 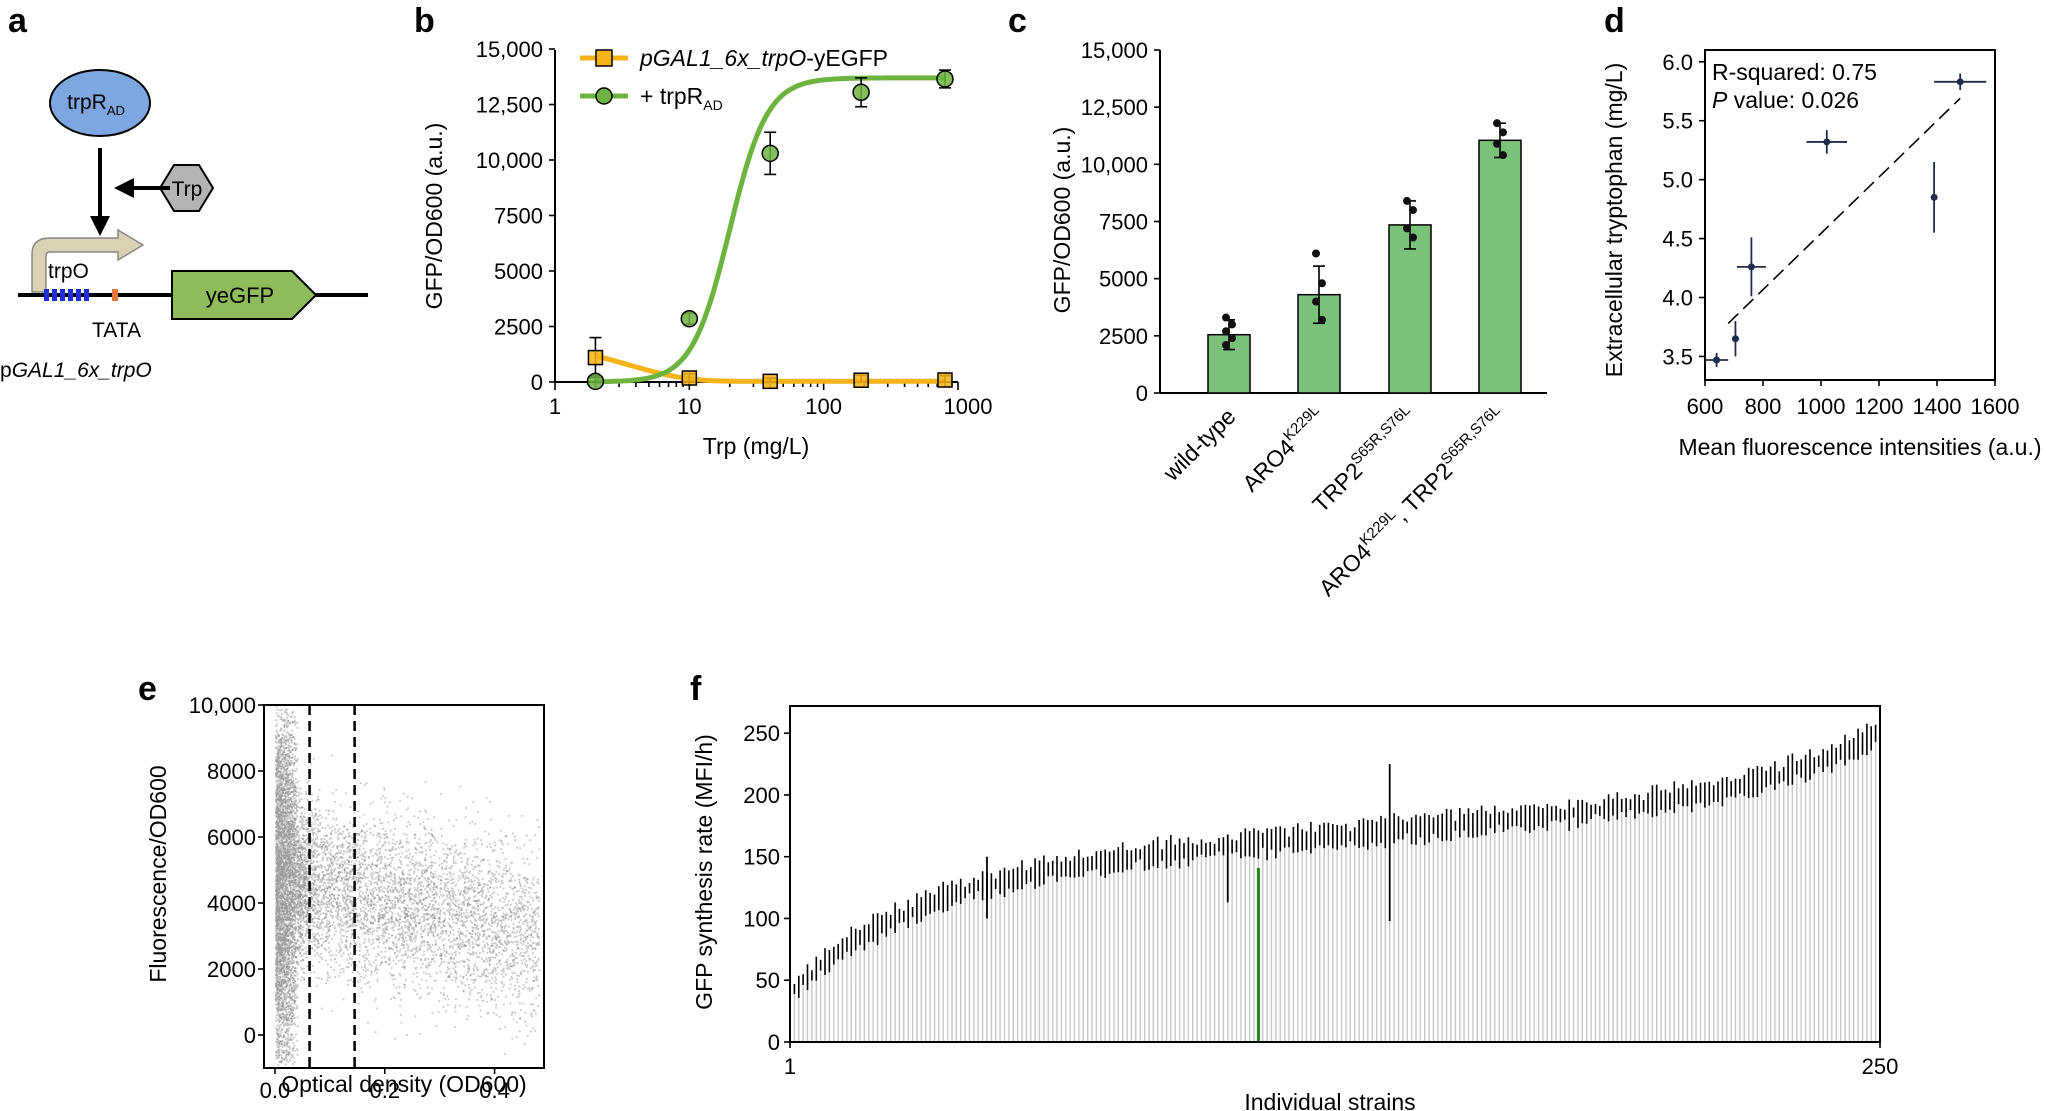 I want to click on promoter-arrow-icon, so click(x=88, y=260).